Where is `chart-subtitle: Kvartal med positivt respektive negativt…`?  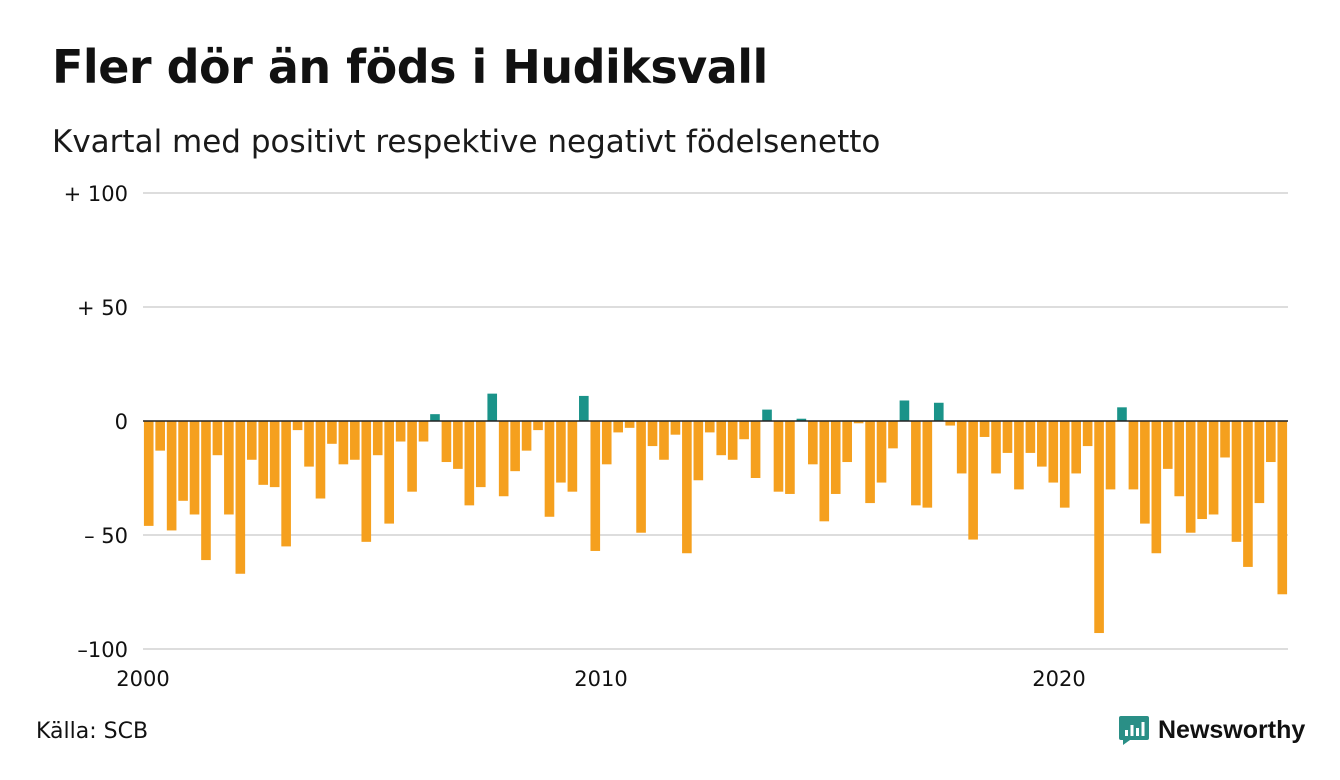
chart-subtitle: Kvartal med positivt respektive negativt… is located at coordinates (466, 142).